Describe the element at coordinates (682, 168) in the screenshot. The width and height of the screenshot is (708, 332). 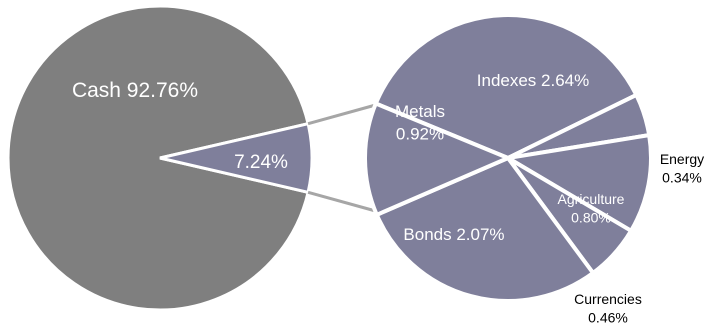
I see `data-label-energy: Energy 0.34%` at that location.